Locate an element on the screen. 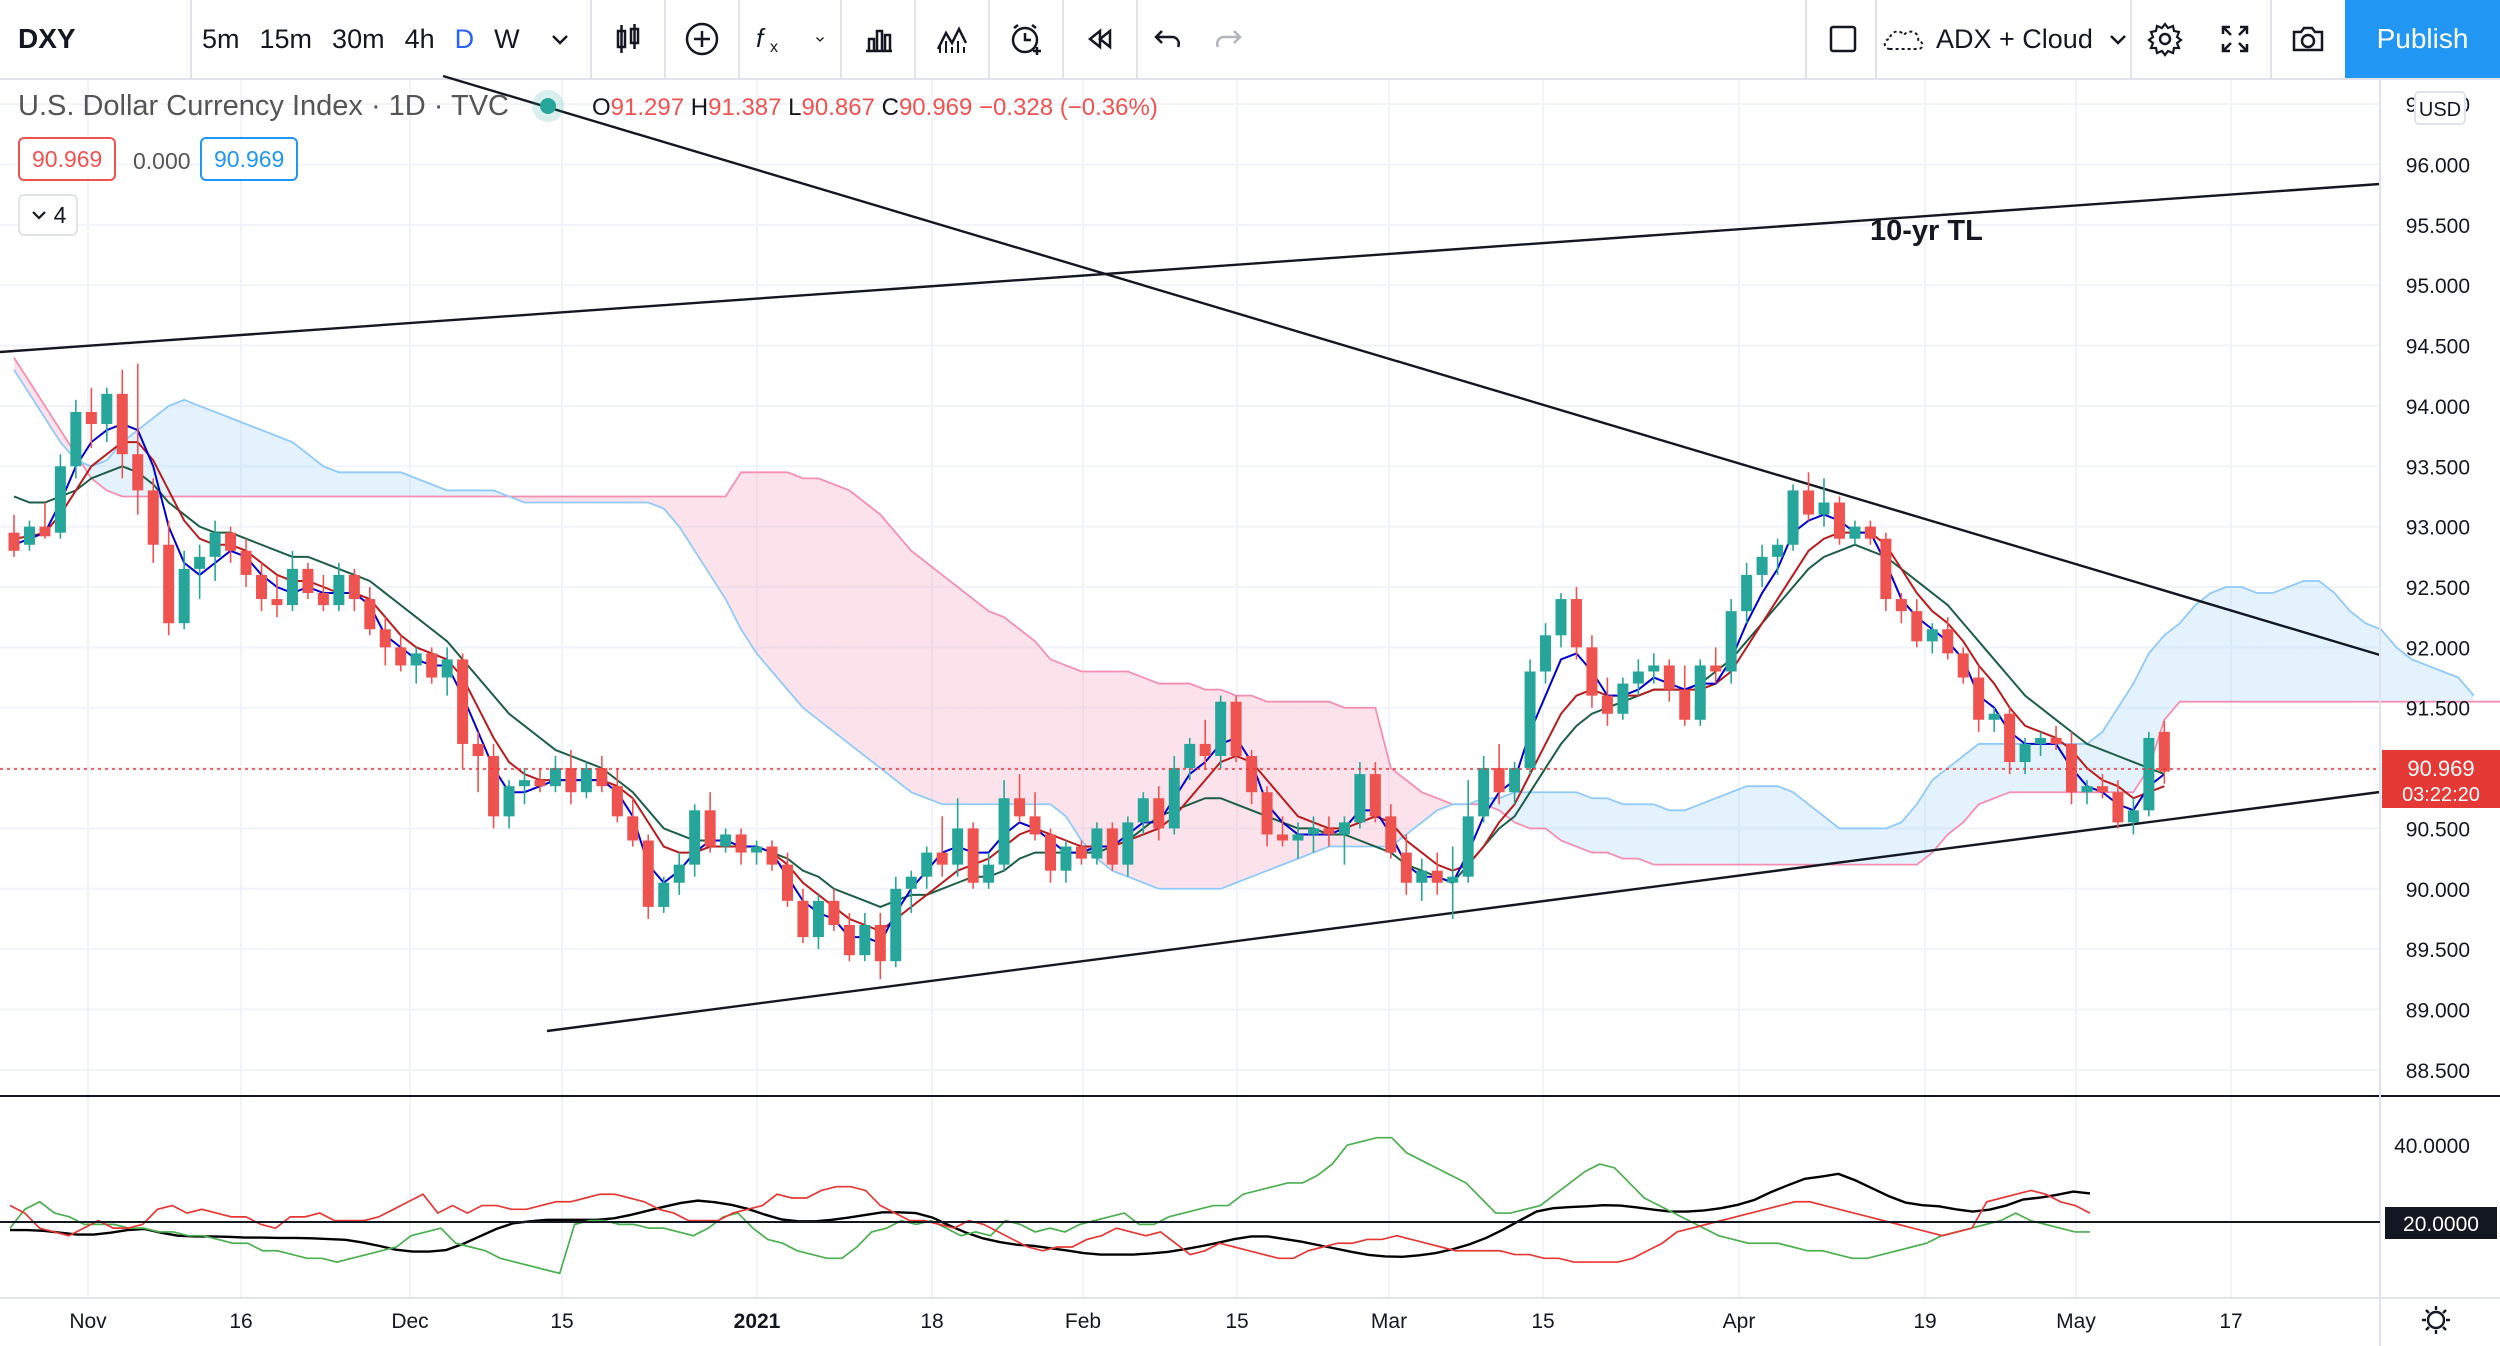 This screenshot has height=1346, width=2500. redo-icon is located at coordinates (1228, 39).